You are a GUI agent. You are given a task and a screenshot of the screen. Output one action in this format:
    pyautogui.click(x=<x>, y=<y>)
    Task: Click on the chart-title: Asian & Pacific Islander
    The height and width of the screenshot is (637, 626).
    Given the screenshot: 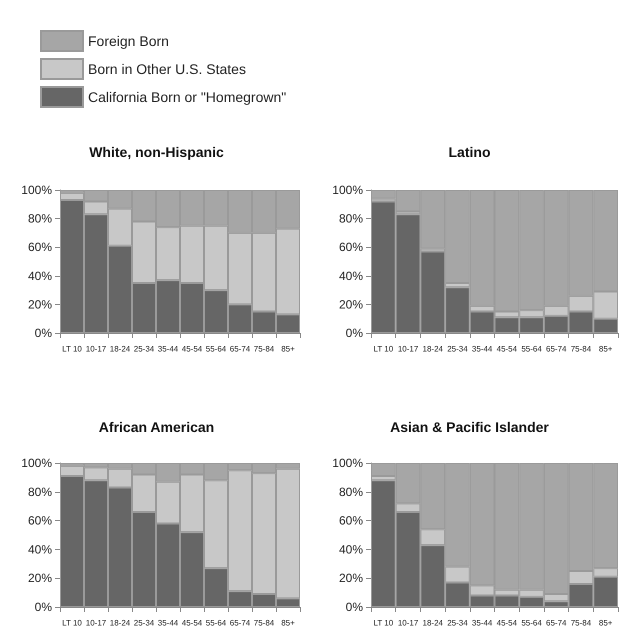 What is the action you would take?
    pyautogui.click(x=470, y=427)
    